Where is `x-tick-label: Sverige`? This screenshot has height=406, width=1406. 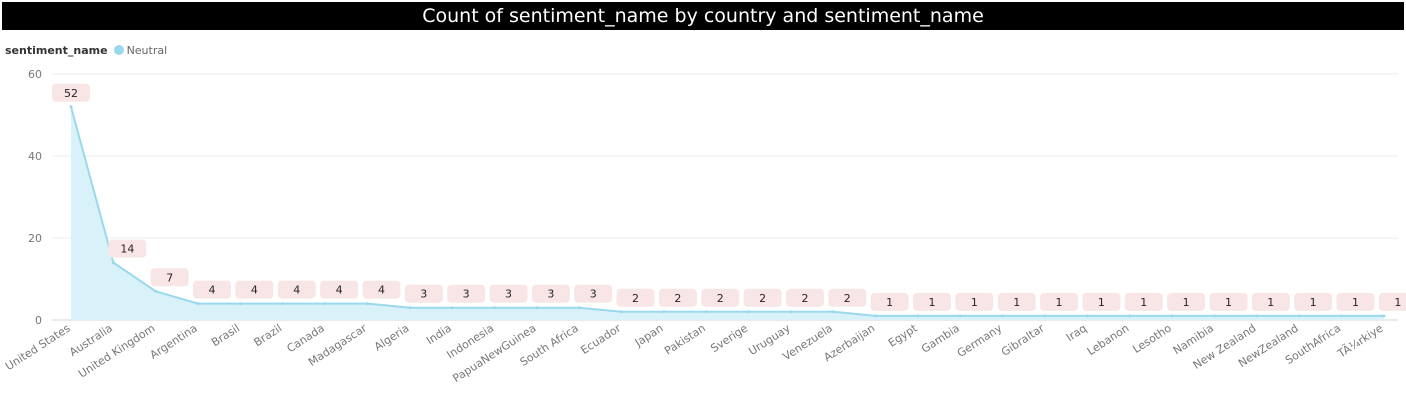
x-tick-label: Sverige is located at coordinates (729, 338).